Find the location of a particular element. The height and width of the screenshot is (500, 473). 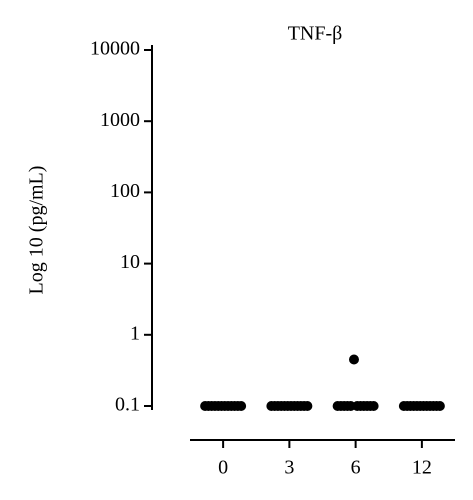

y-tick-label: 10 is located at coordinates (130, 262).